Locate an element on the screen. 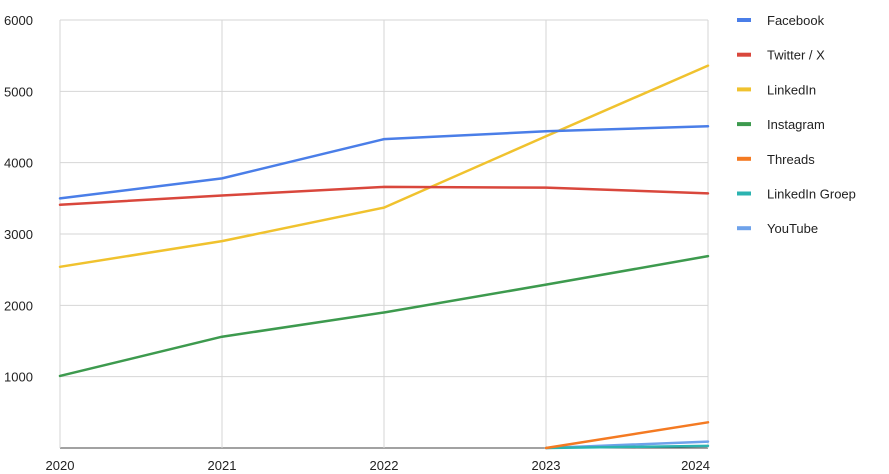  x-tick-label: 2024 is located at coordinates (695, 465).